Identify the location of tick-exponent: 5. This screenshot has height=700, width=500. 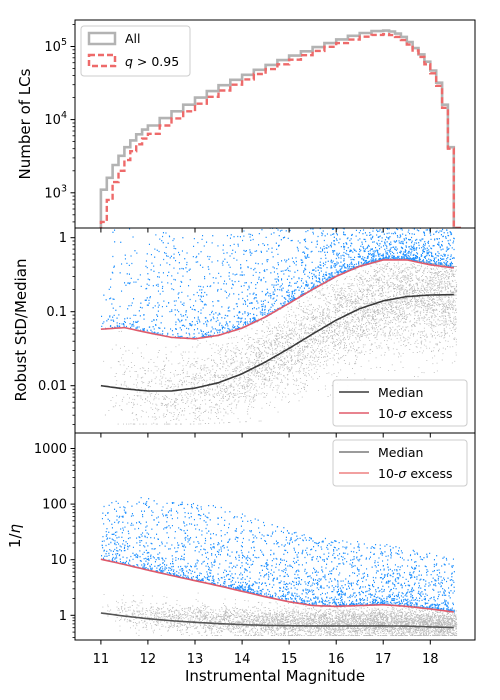
(64, 42).